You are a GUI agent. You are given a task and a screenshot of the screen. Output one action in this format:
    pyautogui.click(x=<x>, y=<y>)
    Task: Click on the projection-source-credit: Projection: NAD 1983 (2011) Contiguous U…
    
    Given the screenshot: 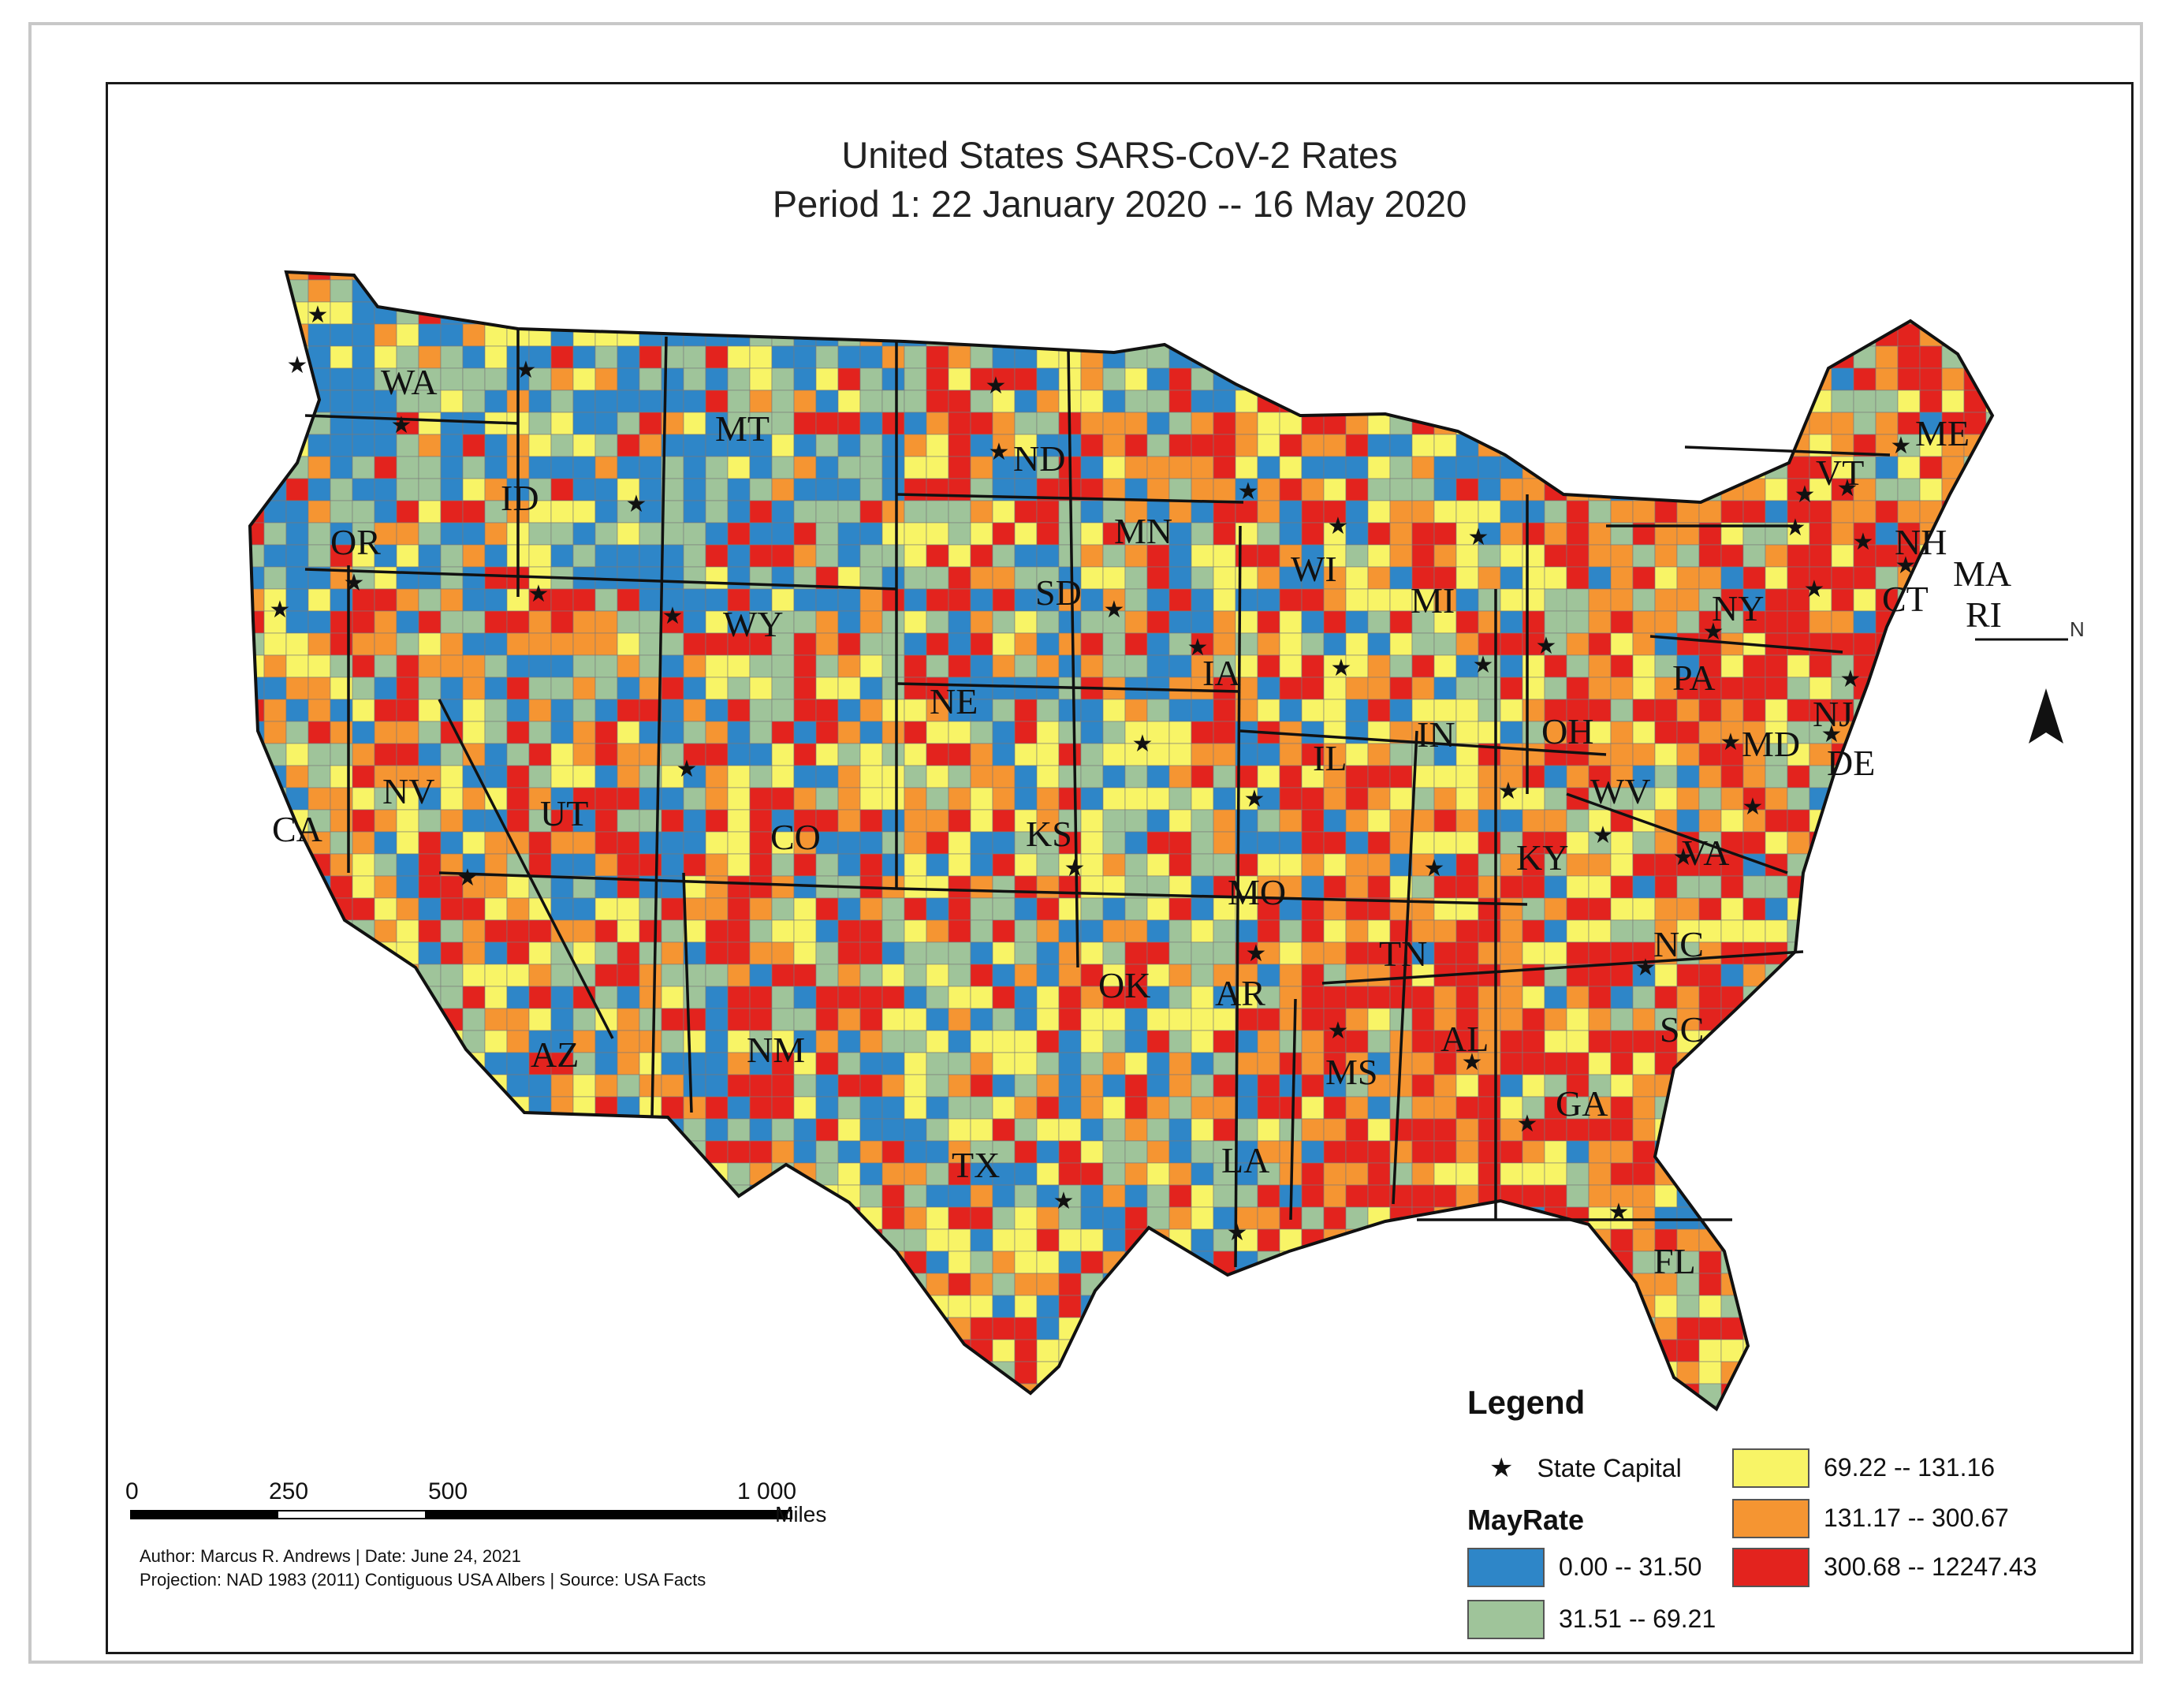 What is the action you would take?
    pyautogui.click(x=423, y=1580)
    